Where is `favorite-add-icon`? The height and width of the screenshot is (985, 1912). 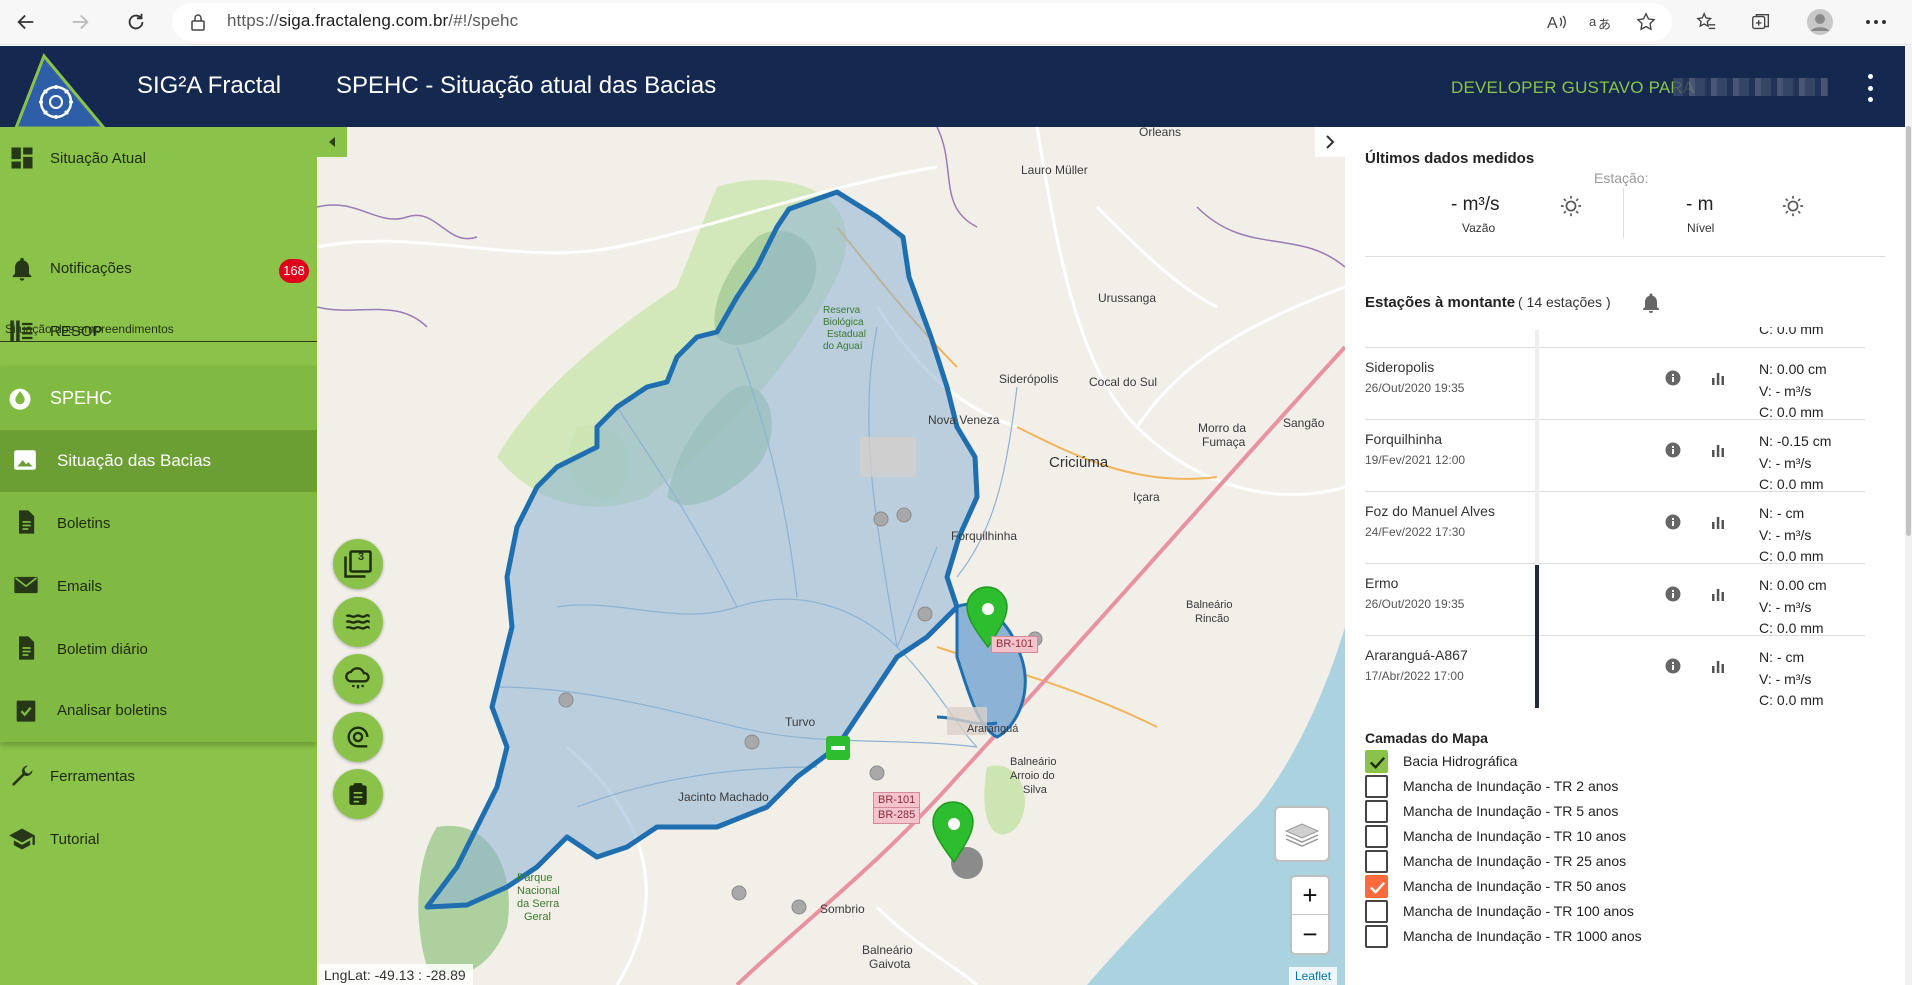
favorite-add-icon is located at coordinates (1646, 22).